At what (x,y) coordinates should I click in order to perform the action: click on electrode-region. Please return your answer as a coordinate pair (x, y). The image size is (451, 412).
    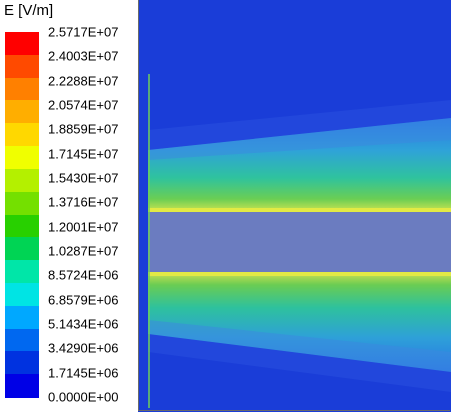
    Looking at the image, I should click on (299, 242).